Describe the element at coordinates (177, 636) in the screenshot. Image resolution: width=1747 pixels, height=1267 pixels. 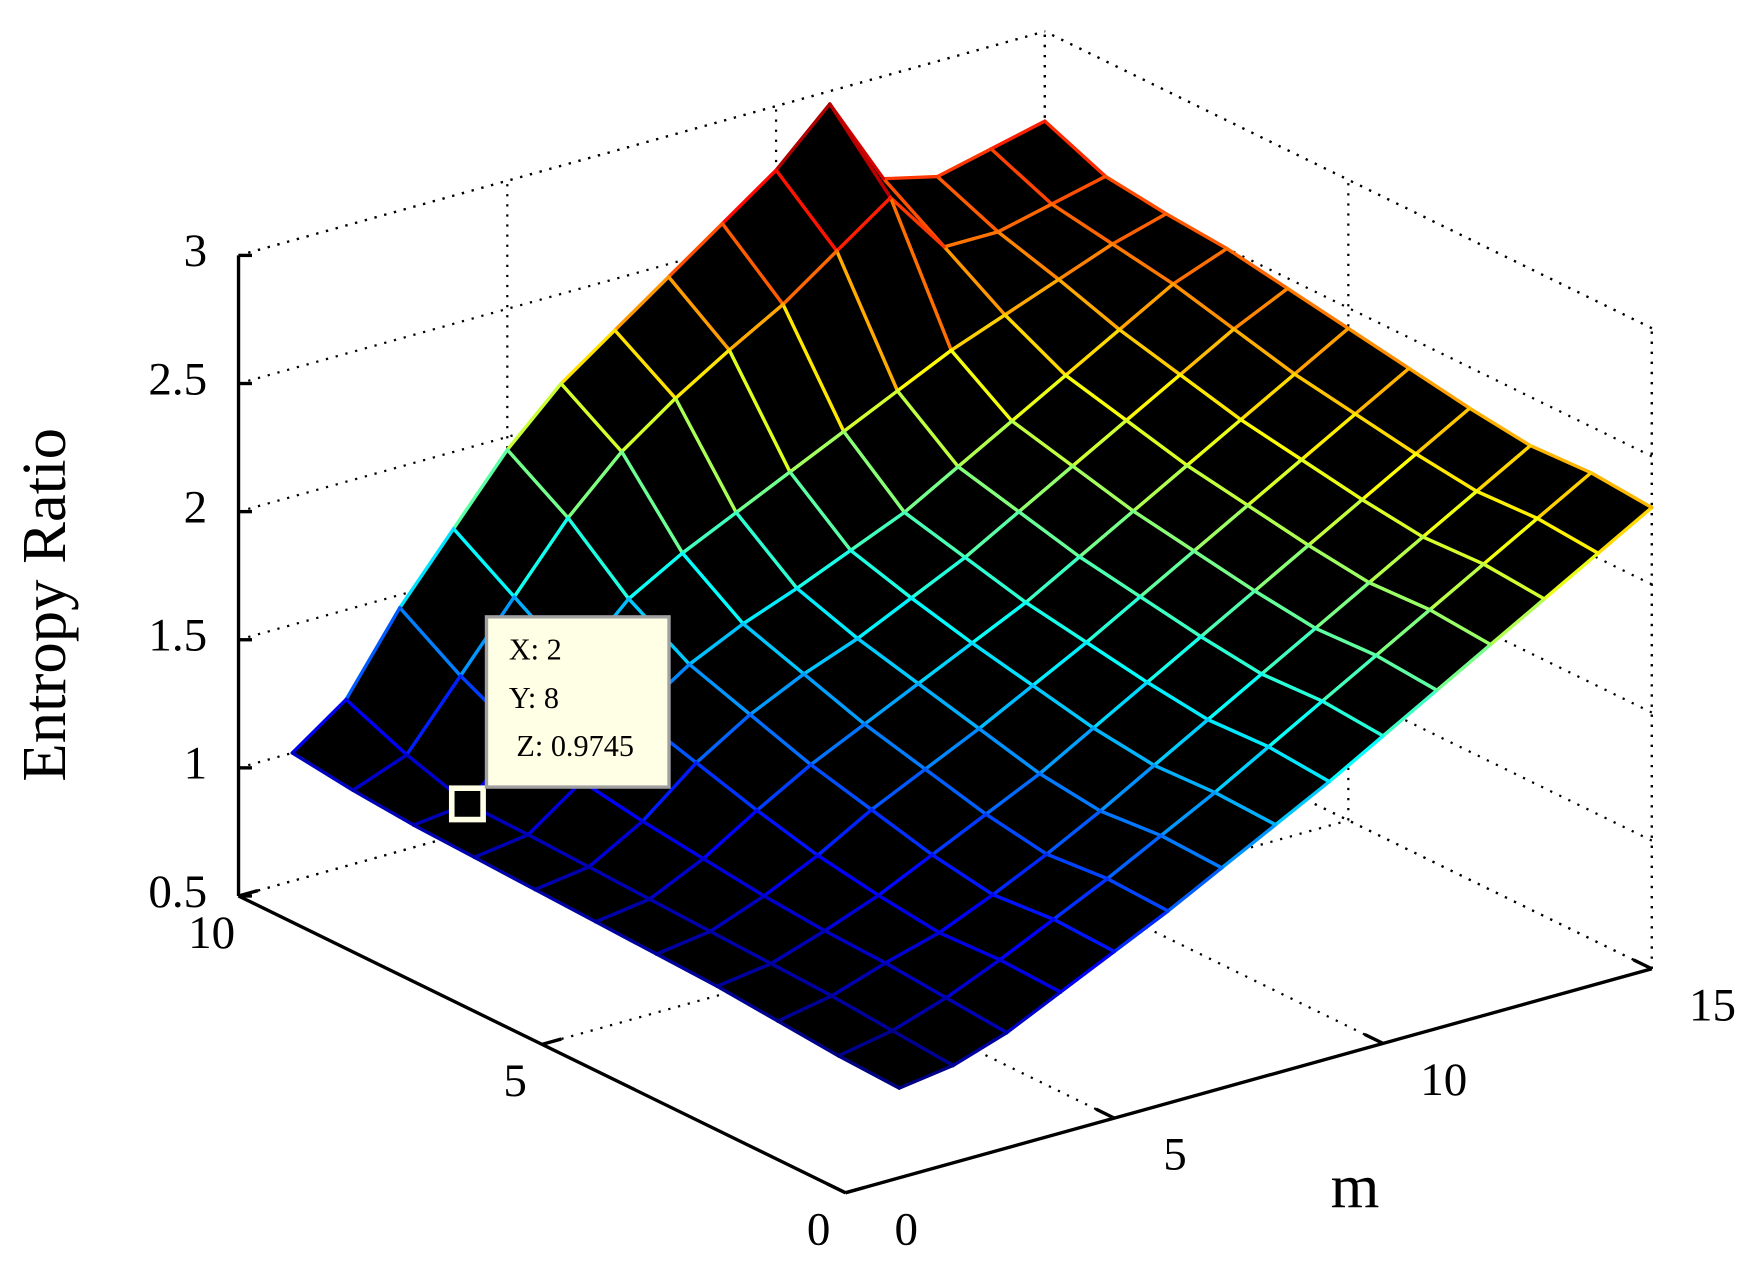
I see `z-tick-label: 1.5` at that location.